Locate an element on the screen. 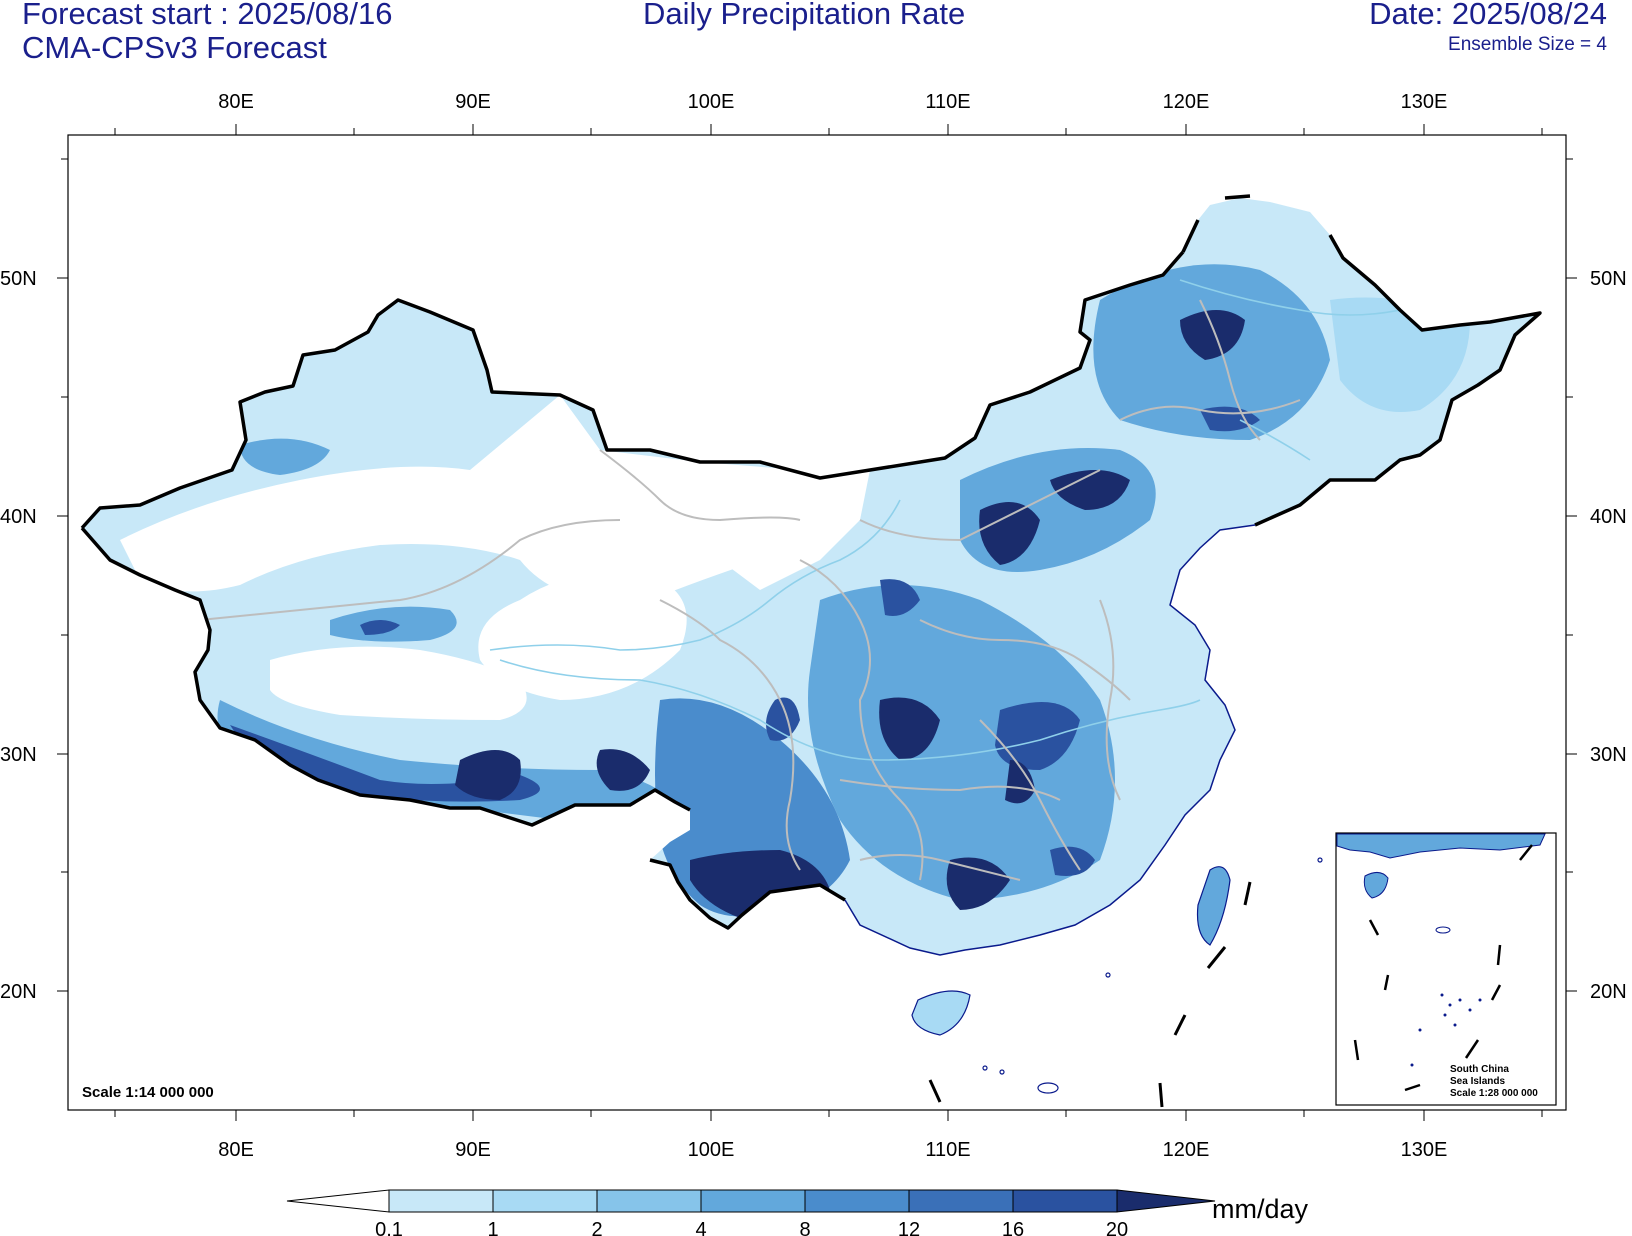 Image resolution: width=1632 pixels, height=1236 pixels. colorbar-label-5: 12 is located at coordinates (909, 1227).